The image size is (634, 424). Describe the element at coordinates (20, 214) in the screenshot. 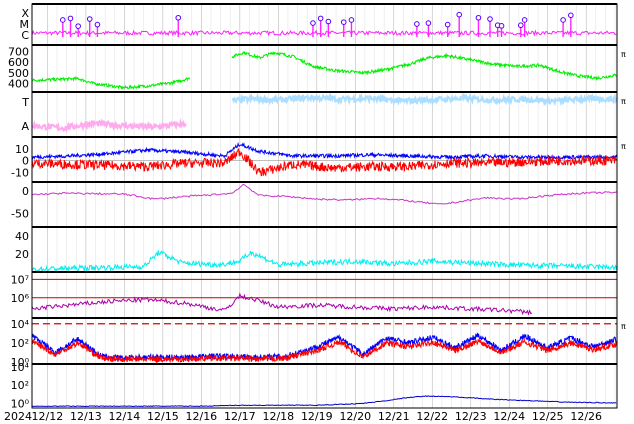

I see `y-tick-dst: -50` at that location.